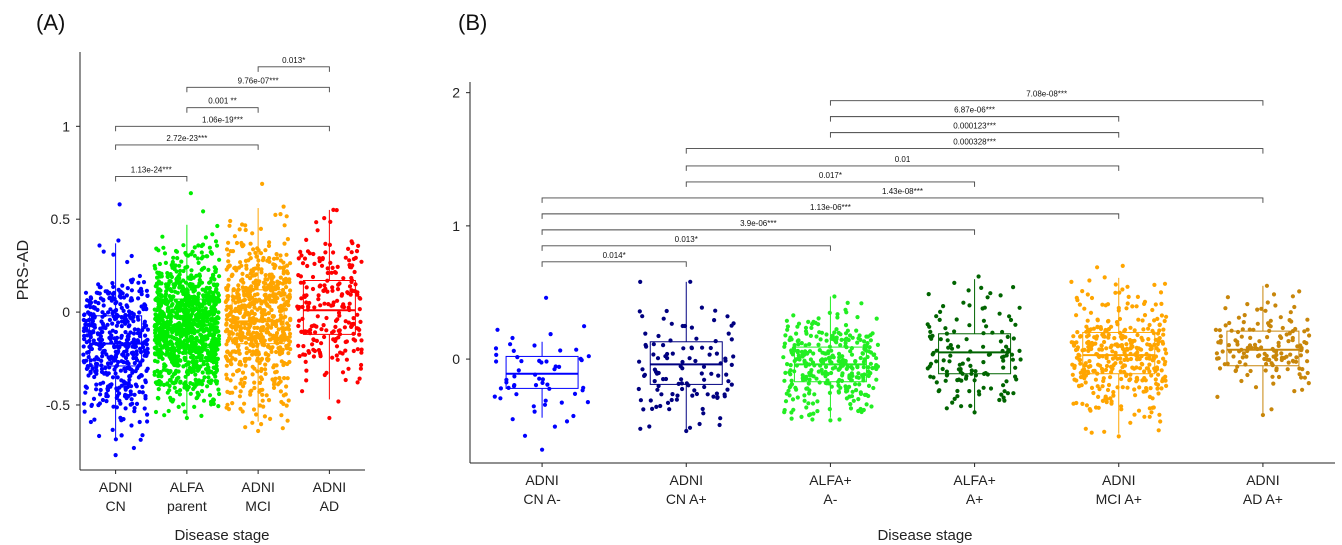 Image resolution: width=1342 pixels, height=545 pixels. I want to click on bracket: 0.017*, so click(830, 179).